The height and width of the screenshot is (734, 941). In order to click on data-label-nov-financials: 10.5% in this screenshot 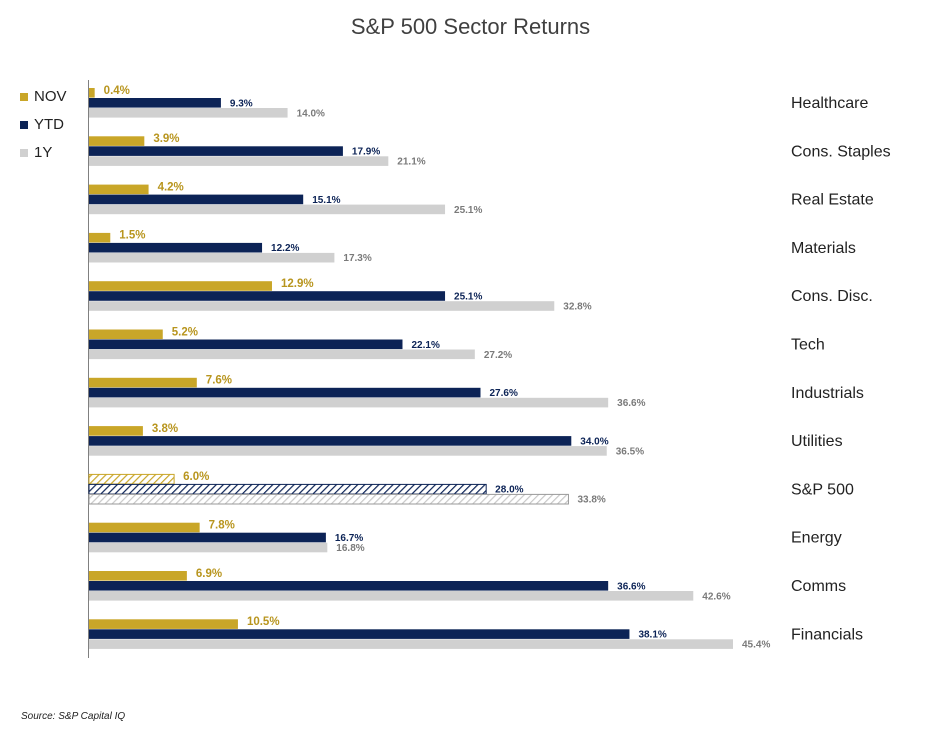, I will do `click(263, 622)`.